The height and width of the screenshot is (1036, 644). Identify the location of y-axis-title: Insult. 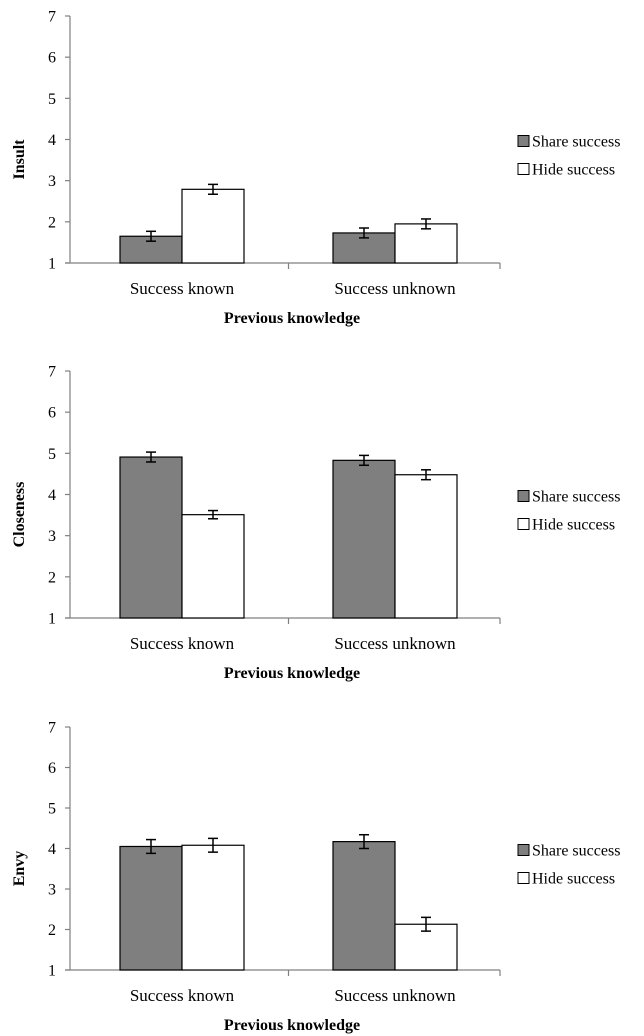
(19, 159).